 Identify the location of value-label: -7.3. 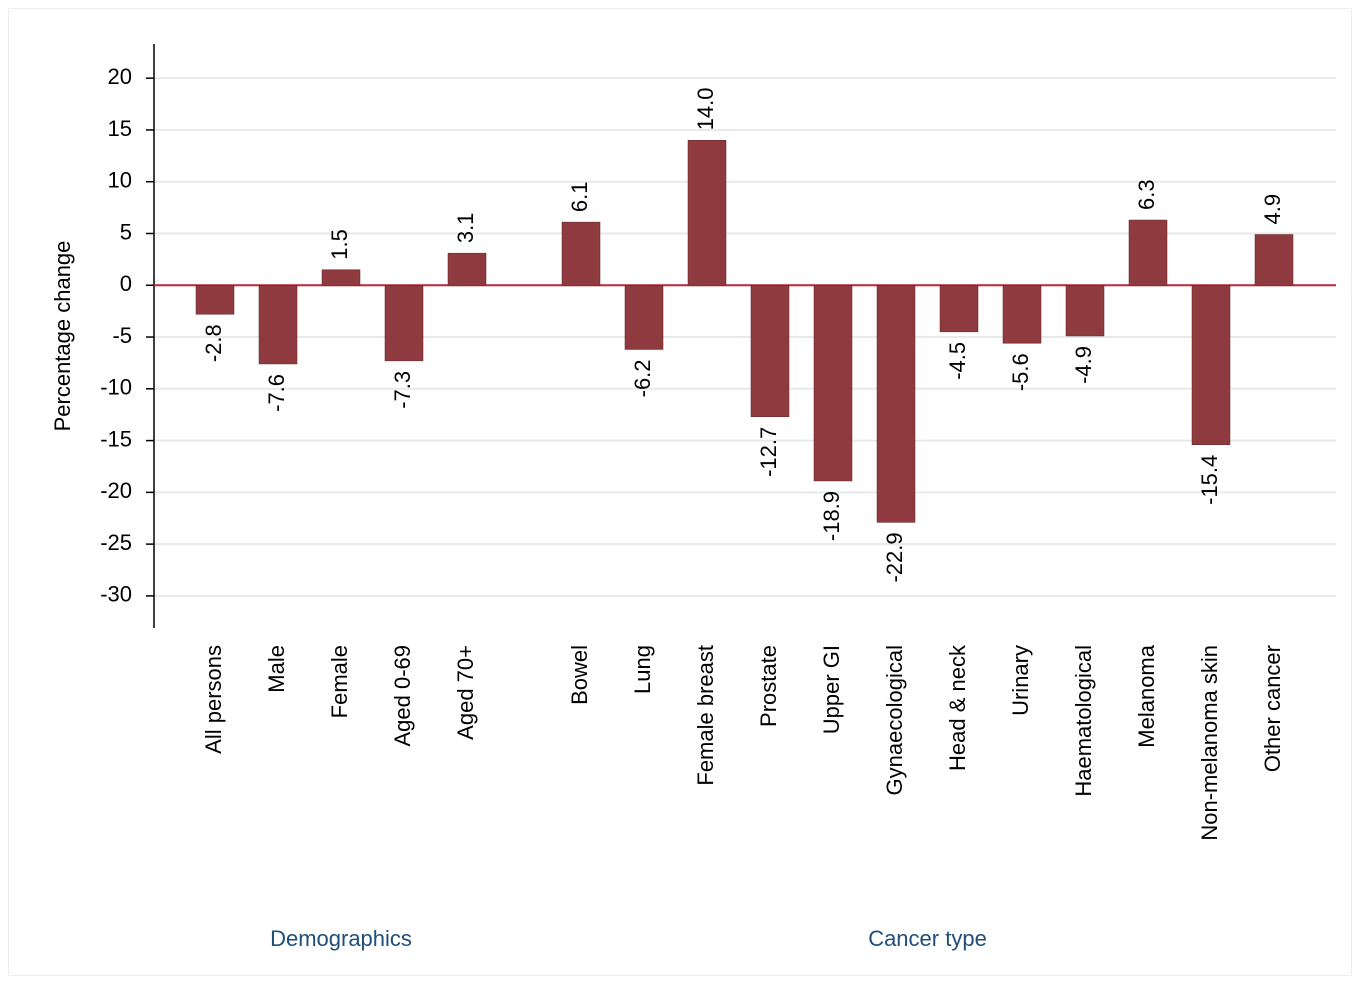
(402, 390).